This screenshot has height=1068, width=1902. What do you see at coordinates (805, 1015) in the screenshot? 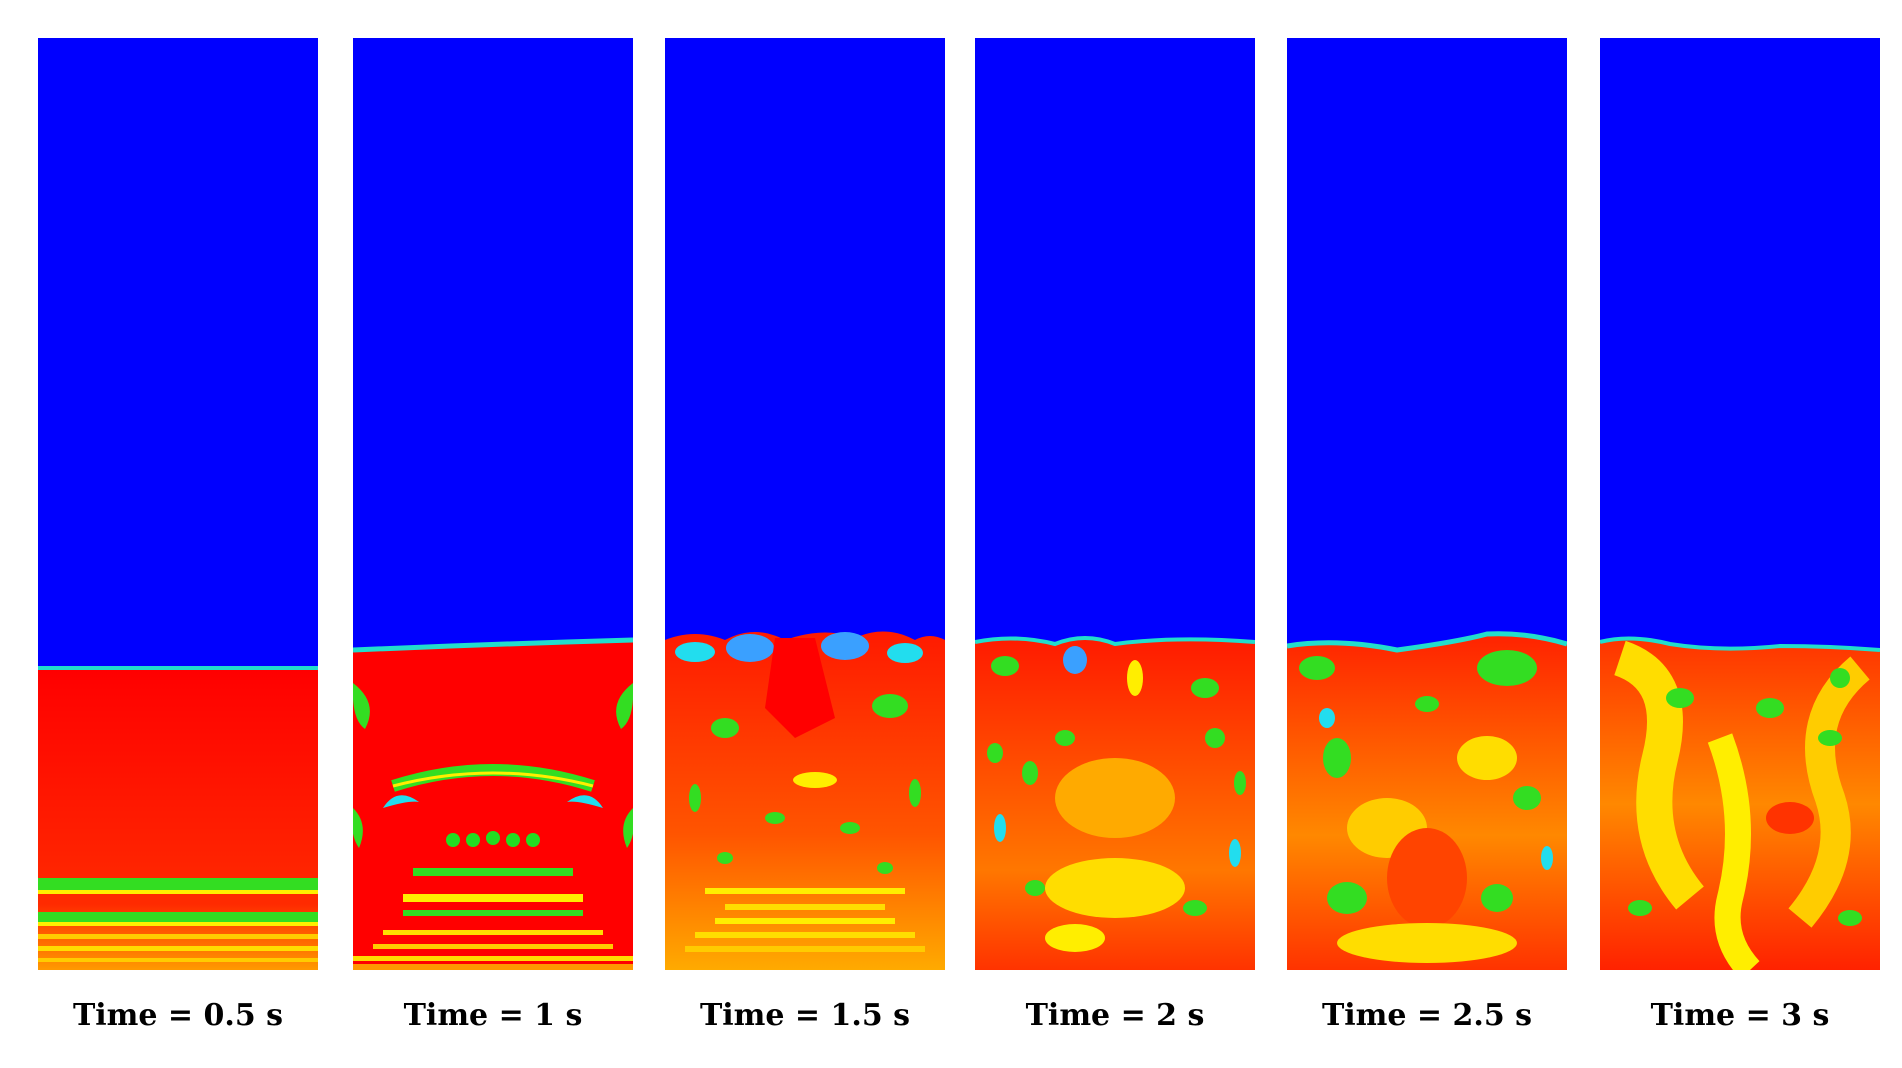
I see `caption-time-1-5s: Time = 1.5 s` at bounding box center [805, 1015].